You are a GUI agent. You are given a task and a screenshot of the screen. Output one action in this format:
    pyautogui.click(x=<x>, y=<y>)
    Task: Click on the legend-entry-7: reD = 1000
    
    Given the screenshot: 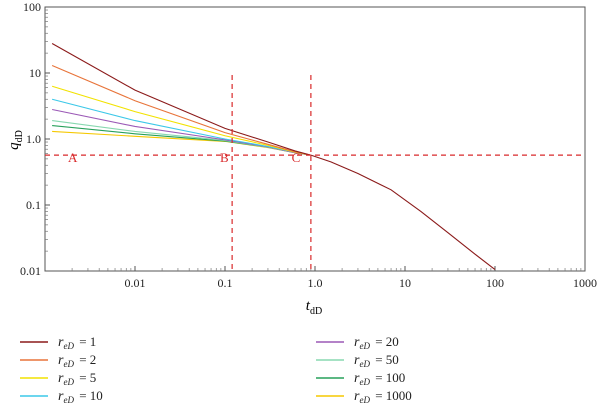 What is the action you would take?
    pyautogui.click(x=364, y=396)
    